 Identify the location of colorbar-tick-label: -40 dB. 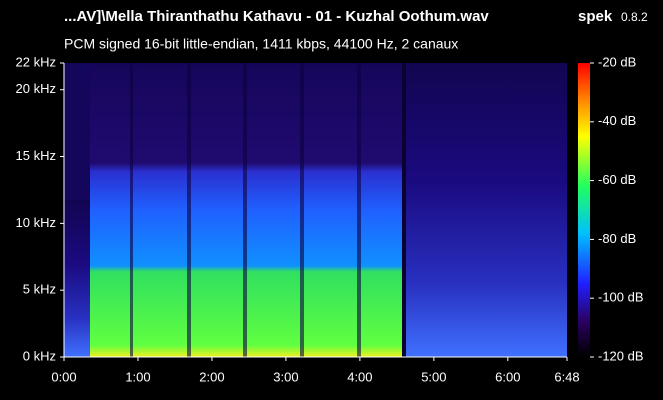
(617, 120).